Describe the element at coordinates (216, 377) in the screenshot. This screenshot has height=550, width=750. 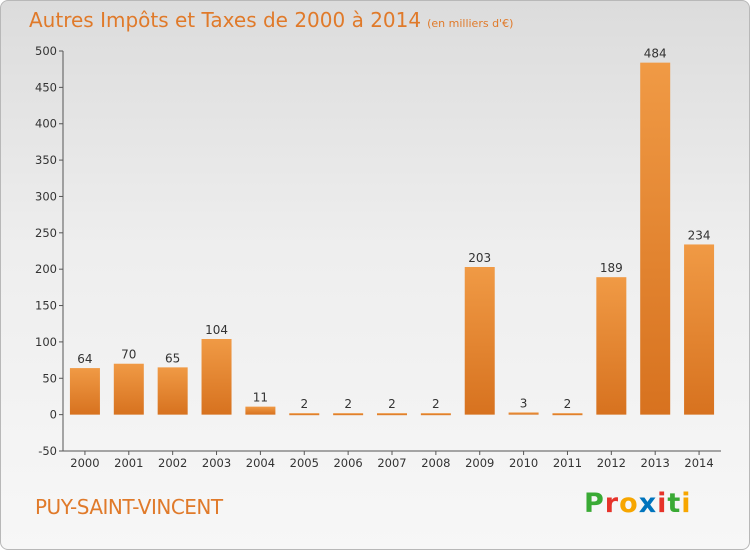
I see `bar-2003` at that location.